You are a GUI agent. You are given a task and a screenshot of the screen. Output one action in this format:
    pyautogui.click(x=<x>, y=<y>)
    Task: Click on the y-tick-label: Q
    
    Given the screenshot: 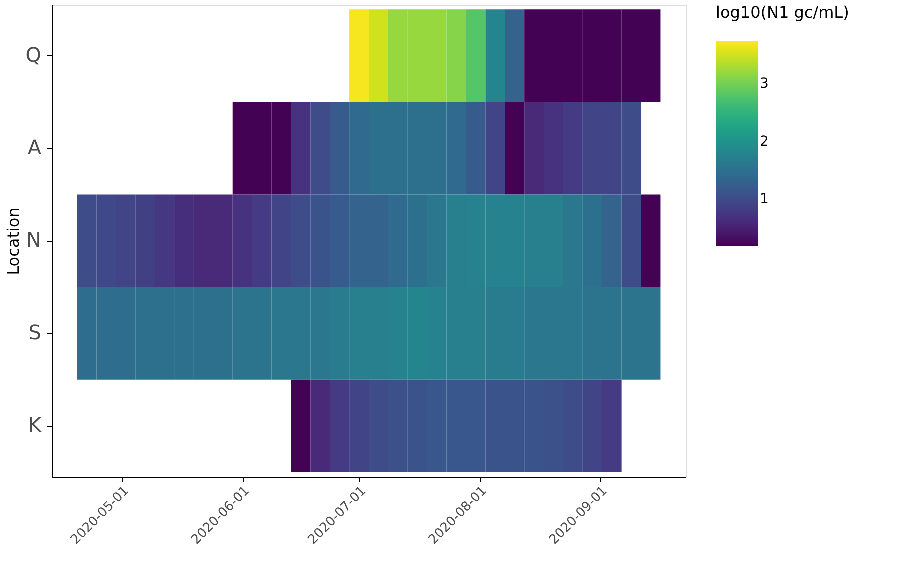 What is the action you would take?
    pyautogui.click(x=34, y=54)
    